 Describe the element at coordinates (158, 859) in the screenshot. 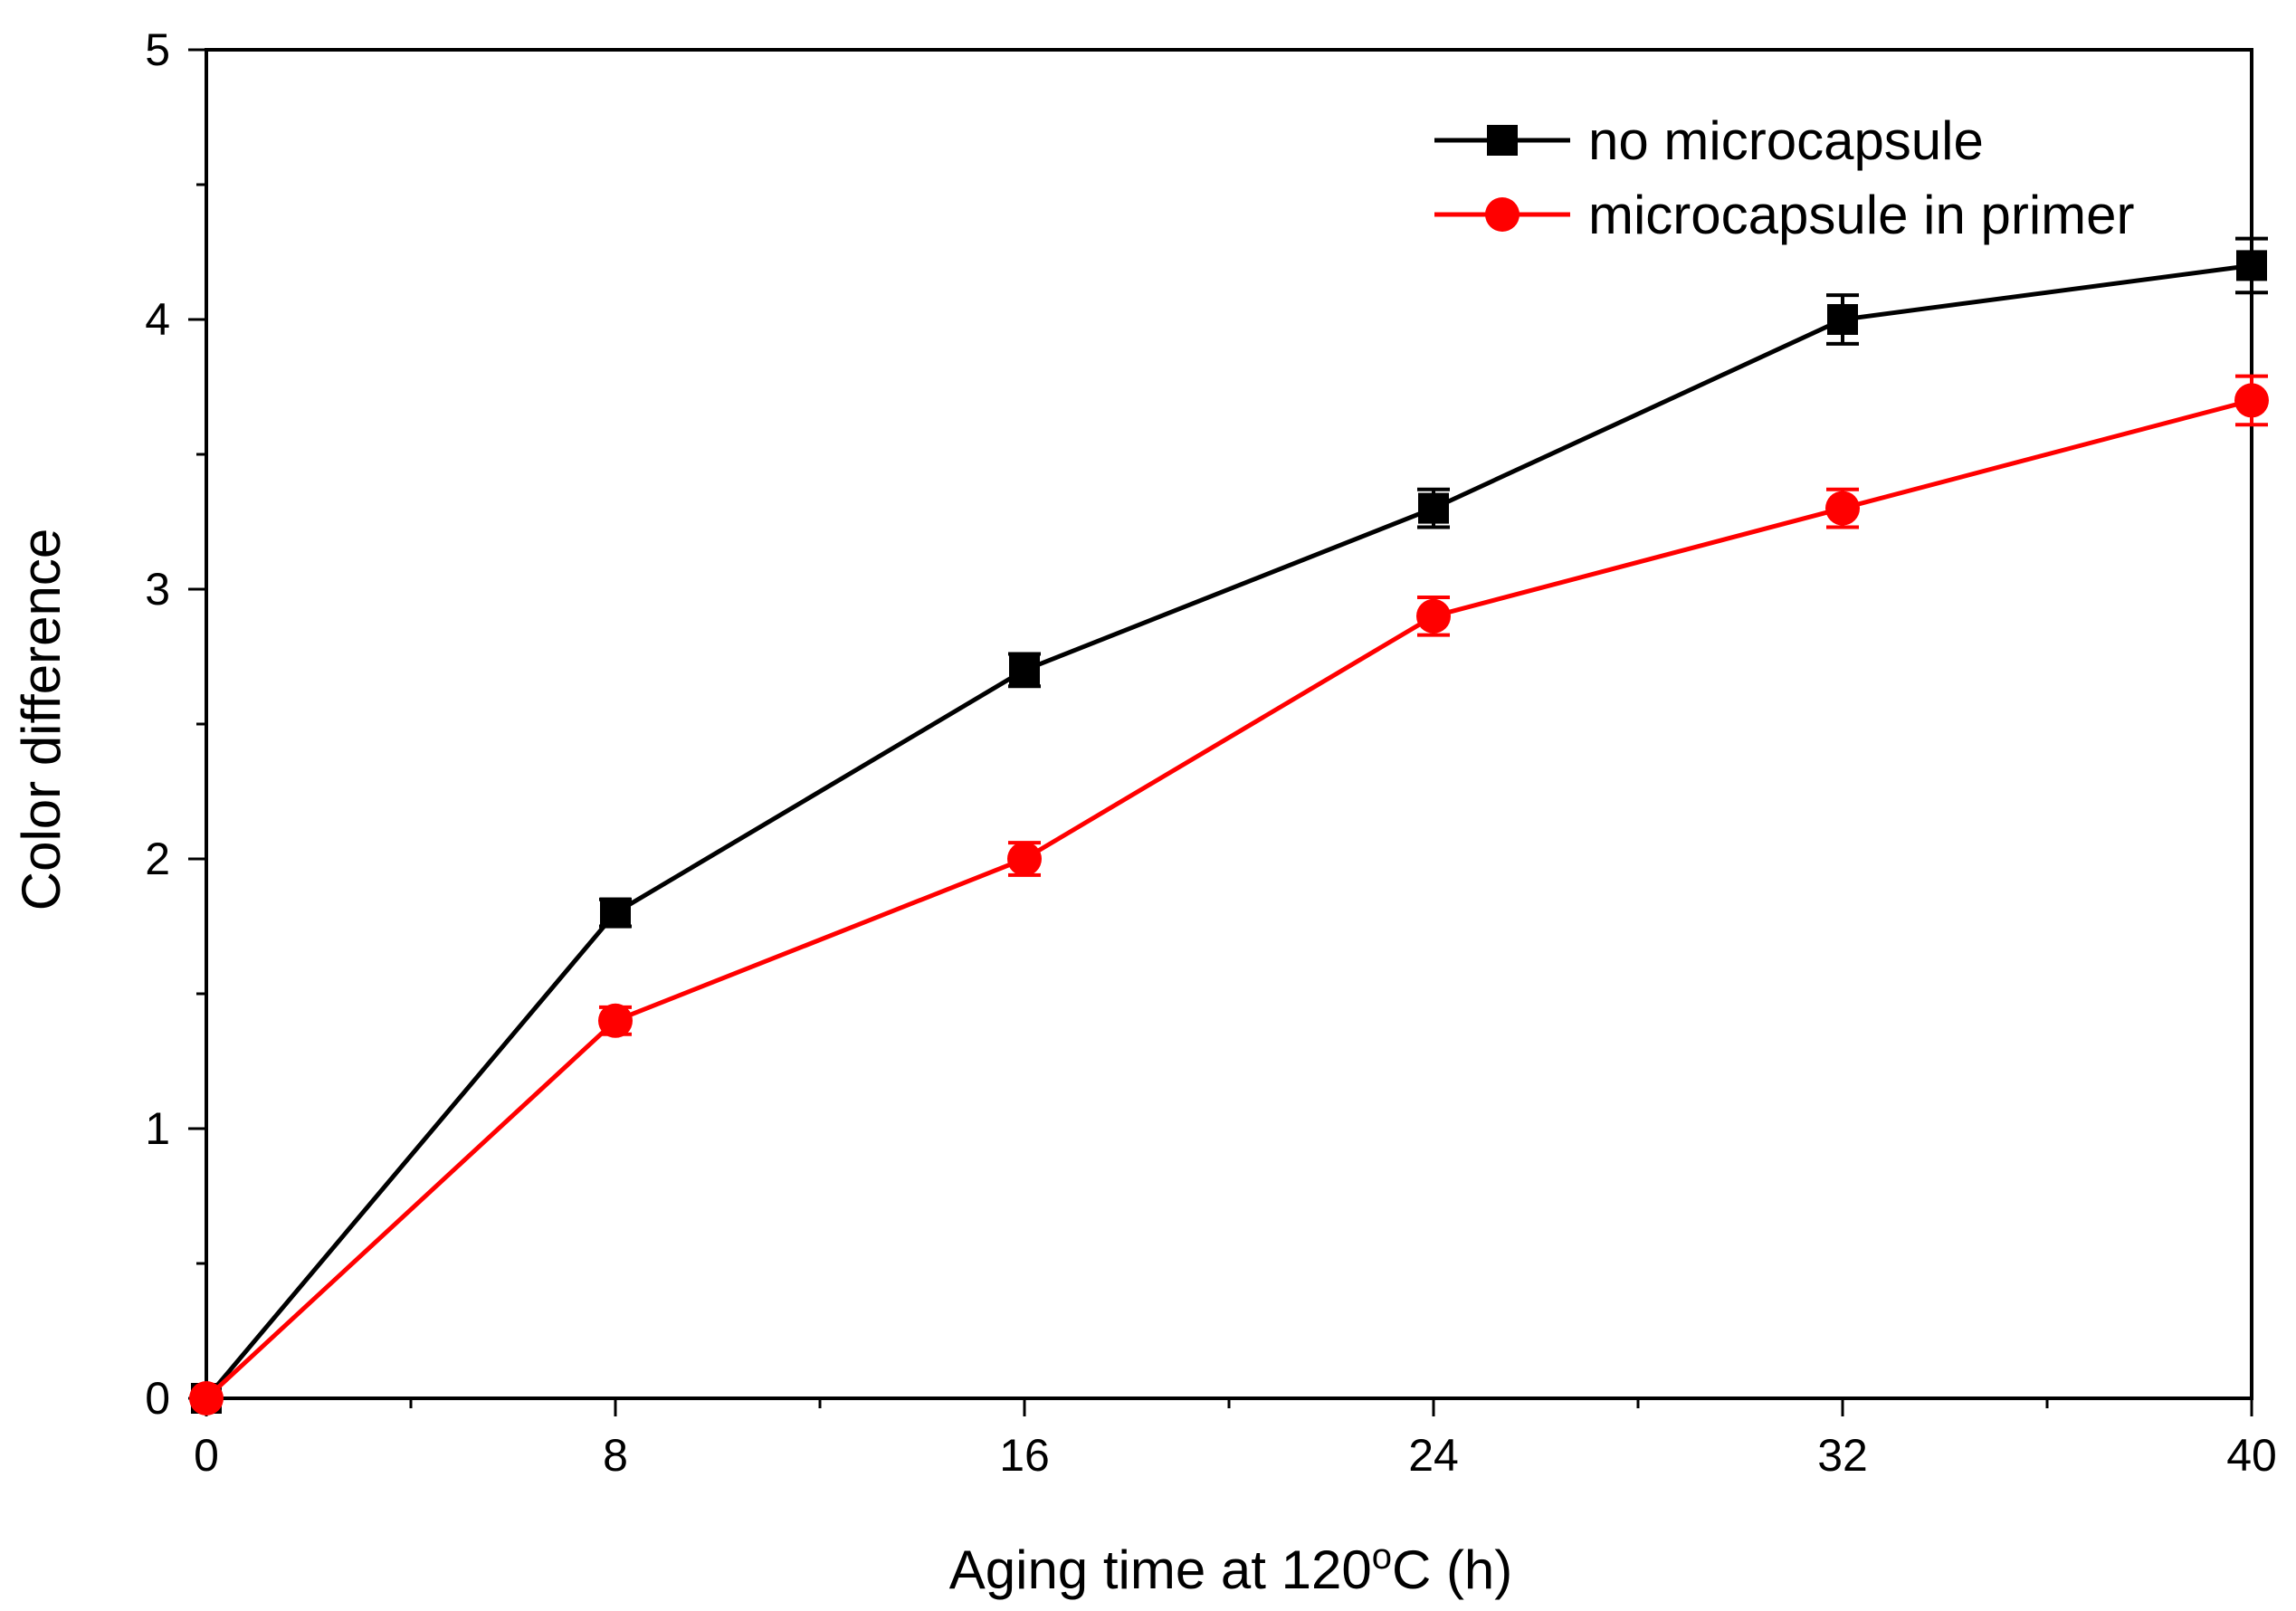

I see `y-tick-label: 2` at that location.